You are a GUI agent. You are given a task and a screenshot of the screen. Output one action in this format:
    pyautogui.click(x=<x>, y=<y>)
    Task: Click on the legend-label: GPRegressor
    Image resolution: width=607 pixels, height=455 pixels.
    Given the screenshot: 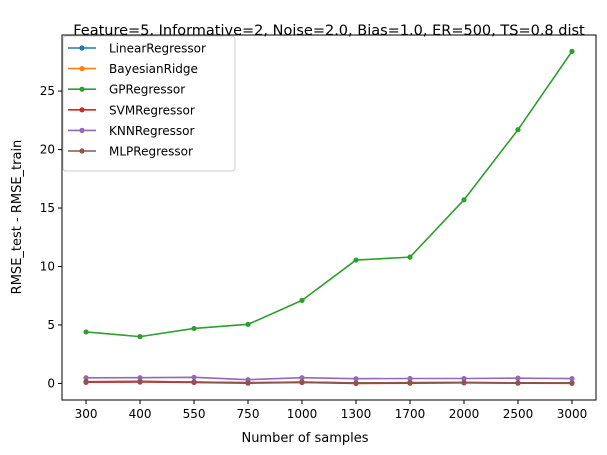 What is the action you would take?
    pyautogui.click(x=147, y=90)
    